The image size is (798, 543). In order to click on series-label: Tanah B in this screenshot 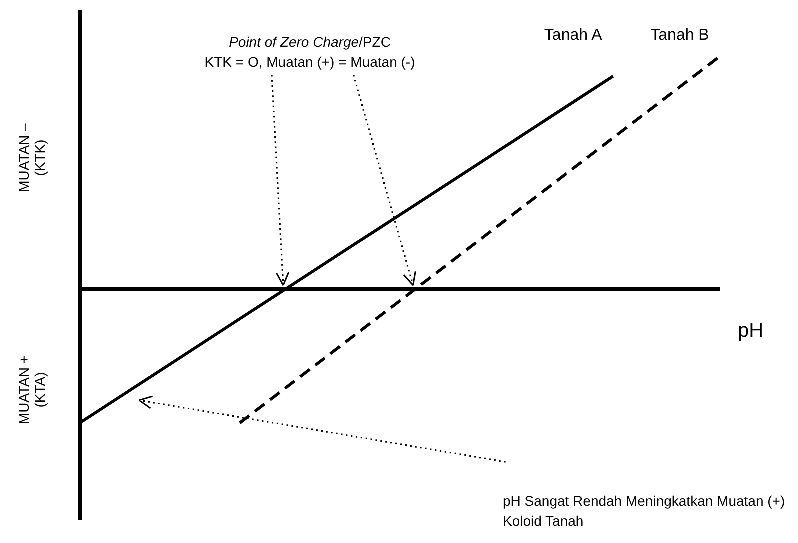, I will do `click(680, 35)`.